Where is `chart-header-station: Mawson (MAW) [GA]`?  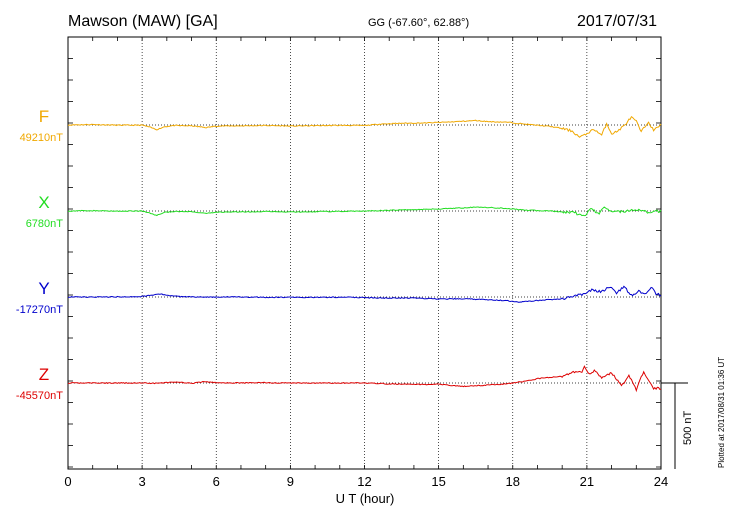 chart-header-station: Mawson (MAW) [GA] is located at coordinates (143, 21).